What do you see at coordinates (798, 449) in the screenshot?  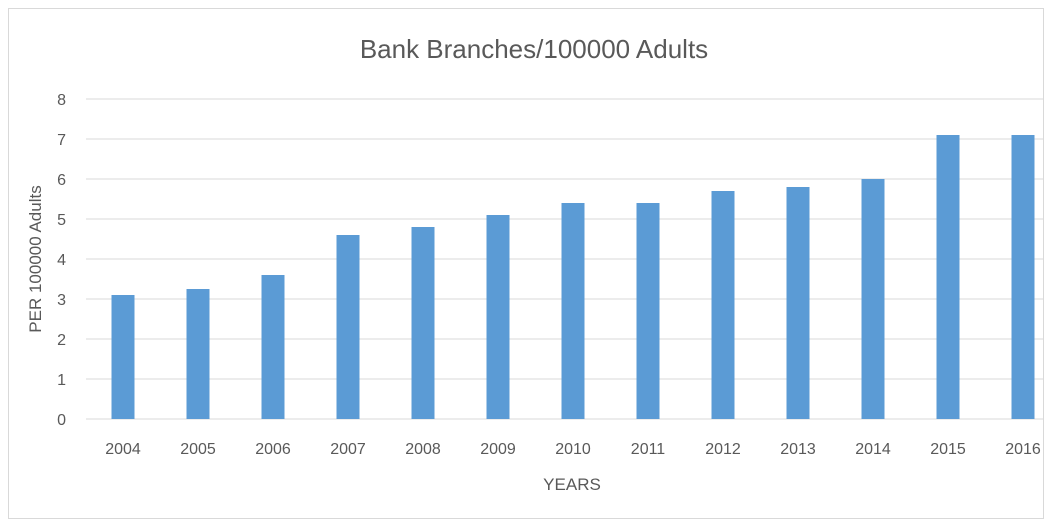 I see `x-tick-label: 2013` at bounding box center [798, 449].